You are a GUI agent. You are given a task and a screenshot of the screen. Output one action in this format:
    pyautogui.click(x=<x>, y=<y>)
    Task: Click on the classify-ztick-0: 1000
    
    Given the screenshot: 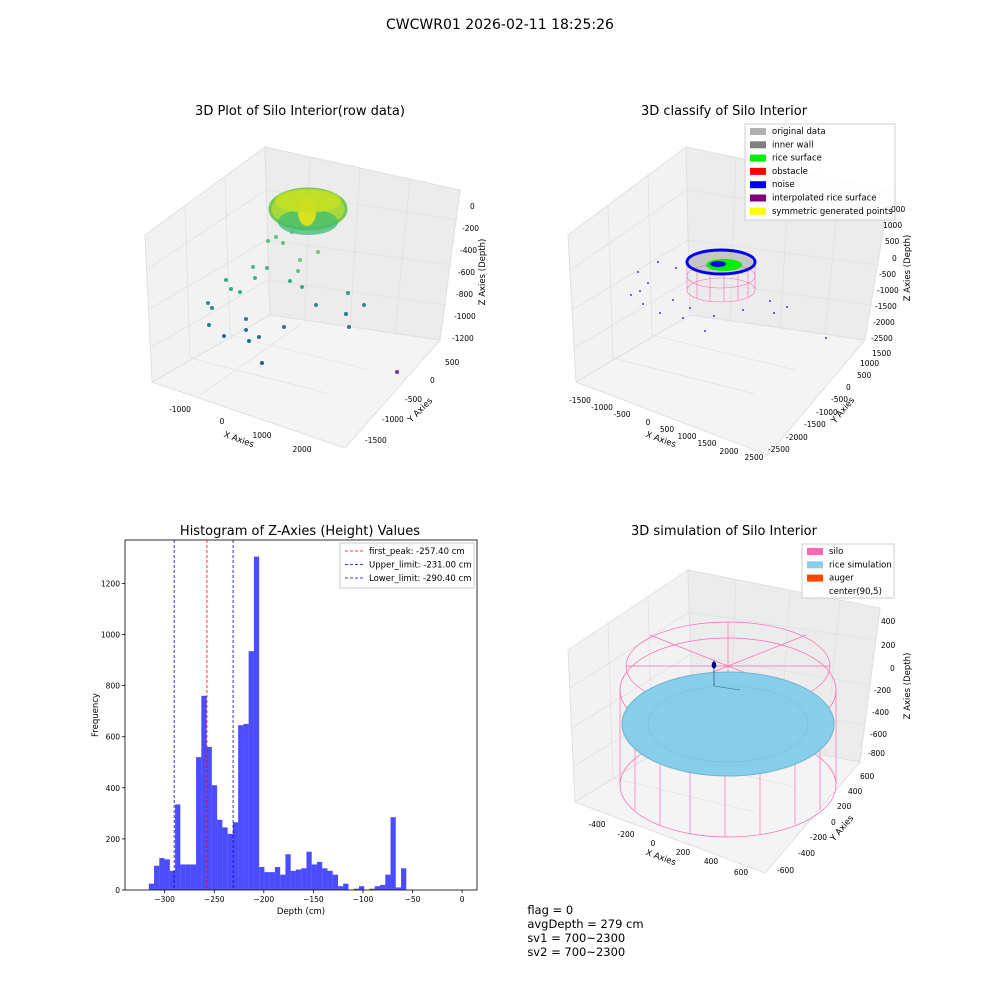 What is the action you would take?
    pyautogui.click(x=892, y=225)
    